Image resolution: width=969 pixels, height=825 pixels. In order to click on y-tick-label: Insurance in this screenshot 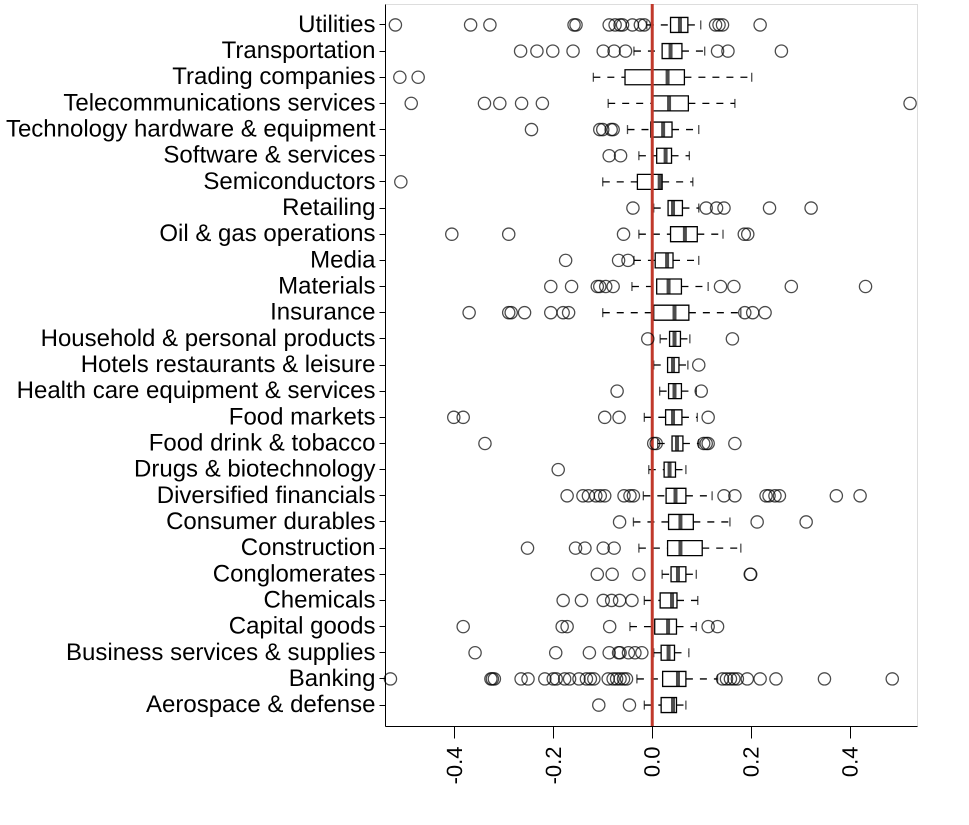, I will do `click(323, 312)`.